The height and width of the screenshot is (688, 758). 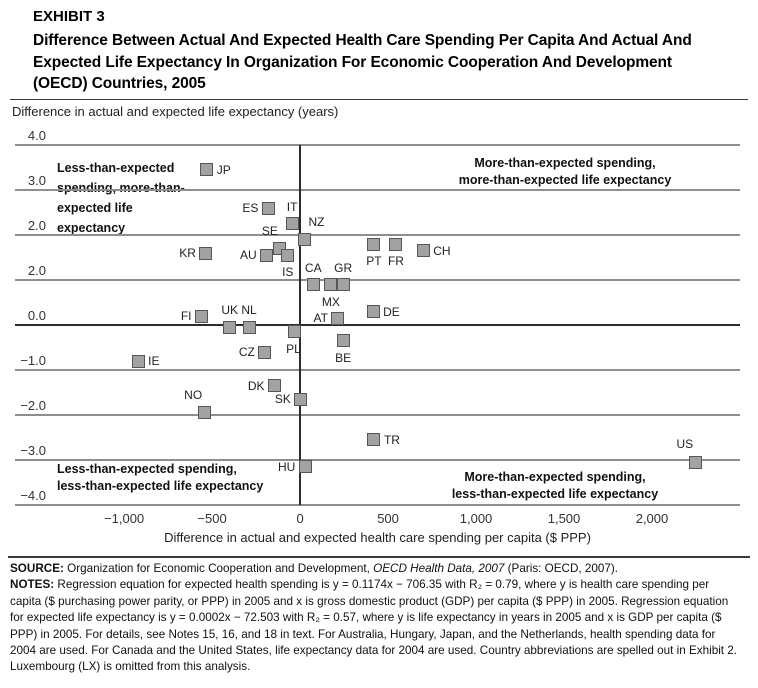 What do you see at coordinates (33, 495) in the screenshot?
I see `y-tick-label: −4.0` at bounding box center [33, 495].